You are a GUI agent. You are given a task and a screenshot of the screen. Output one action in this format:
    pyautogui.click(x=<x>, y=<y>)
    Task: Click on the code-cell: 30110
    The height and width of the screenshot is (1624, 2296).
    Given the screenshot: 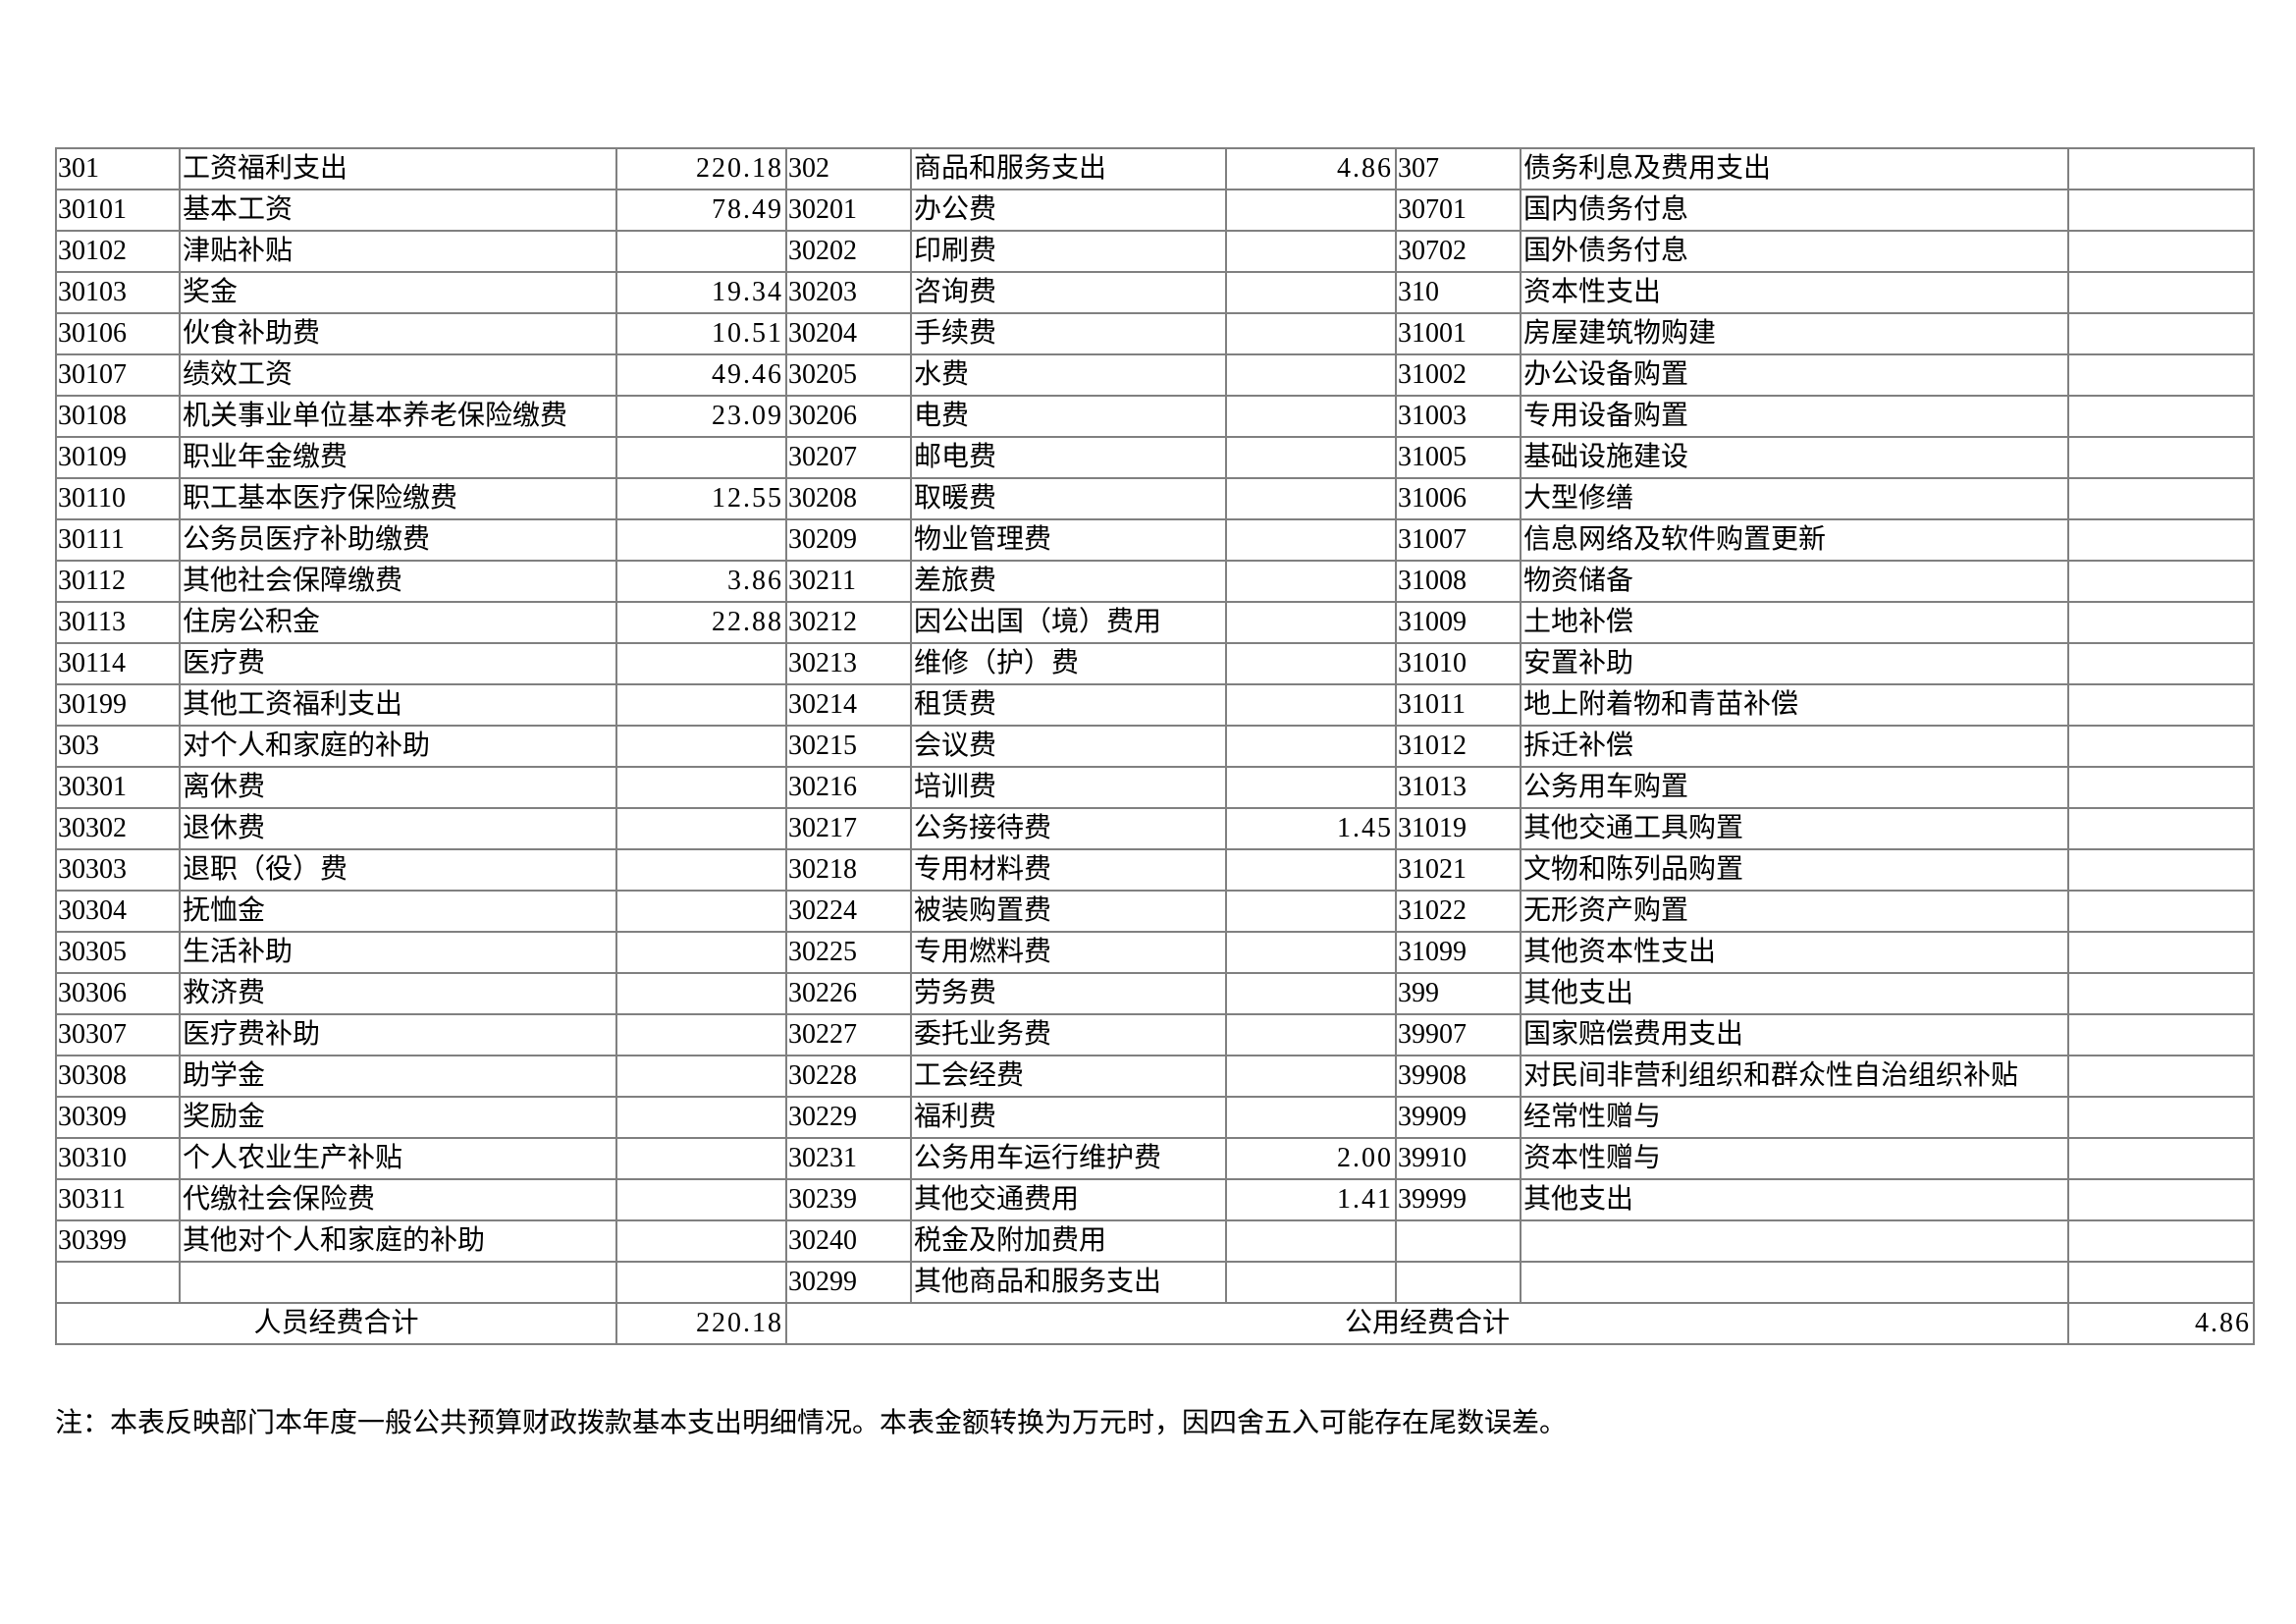 What is the action you would take?
    pyautogui.click(x=118, y=498)
    